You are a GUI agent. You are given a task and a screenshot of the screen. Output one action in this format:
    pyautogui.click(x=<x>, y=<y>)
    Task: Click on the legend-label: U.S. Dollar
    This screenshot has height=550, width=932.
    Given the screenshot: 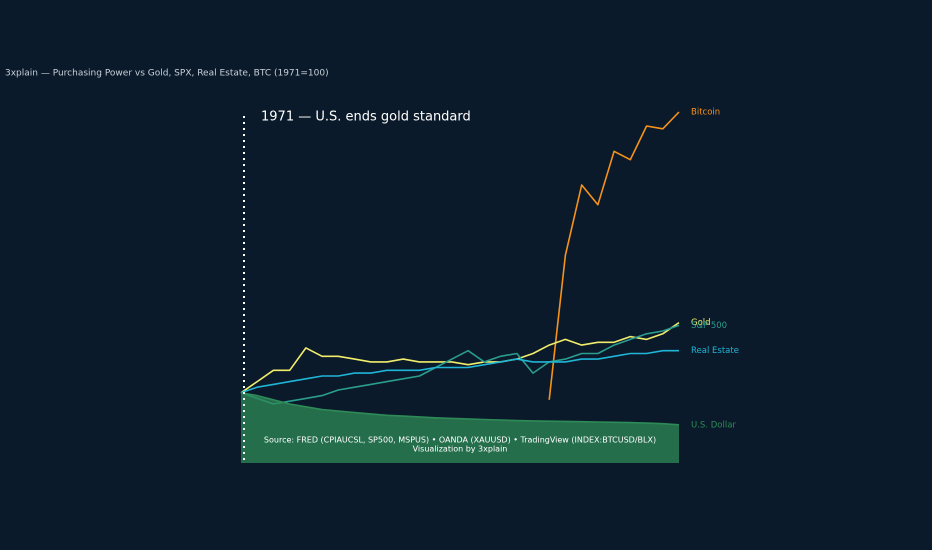 What is the action you would take?
    pyautogui.click(x=713, y=425)
    